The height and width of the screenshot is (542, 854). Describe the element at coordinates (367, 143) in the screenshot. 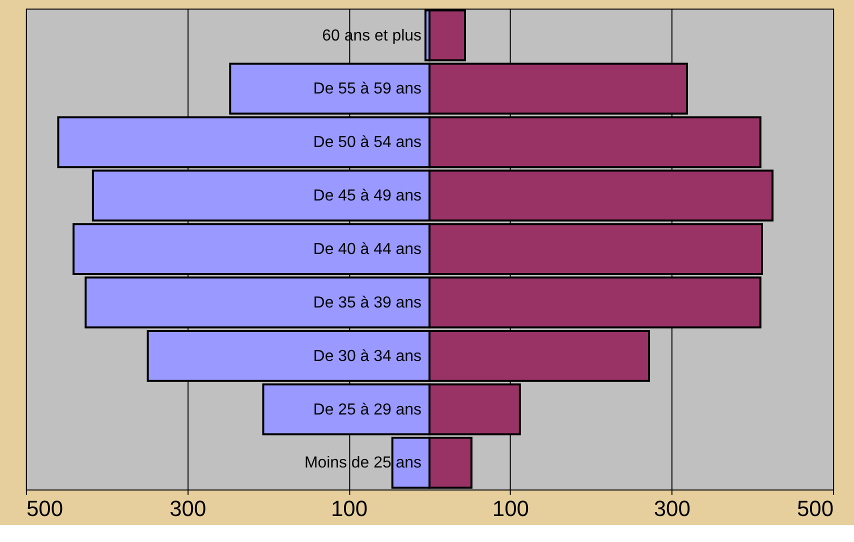

I see `y-tick-label: De 50 à 54 ans` at that location.